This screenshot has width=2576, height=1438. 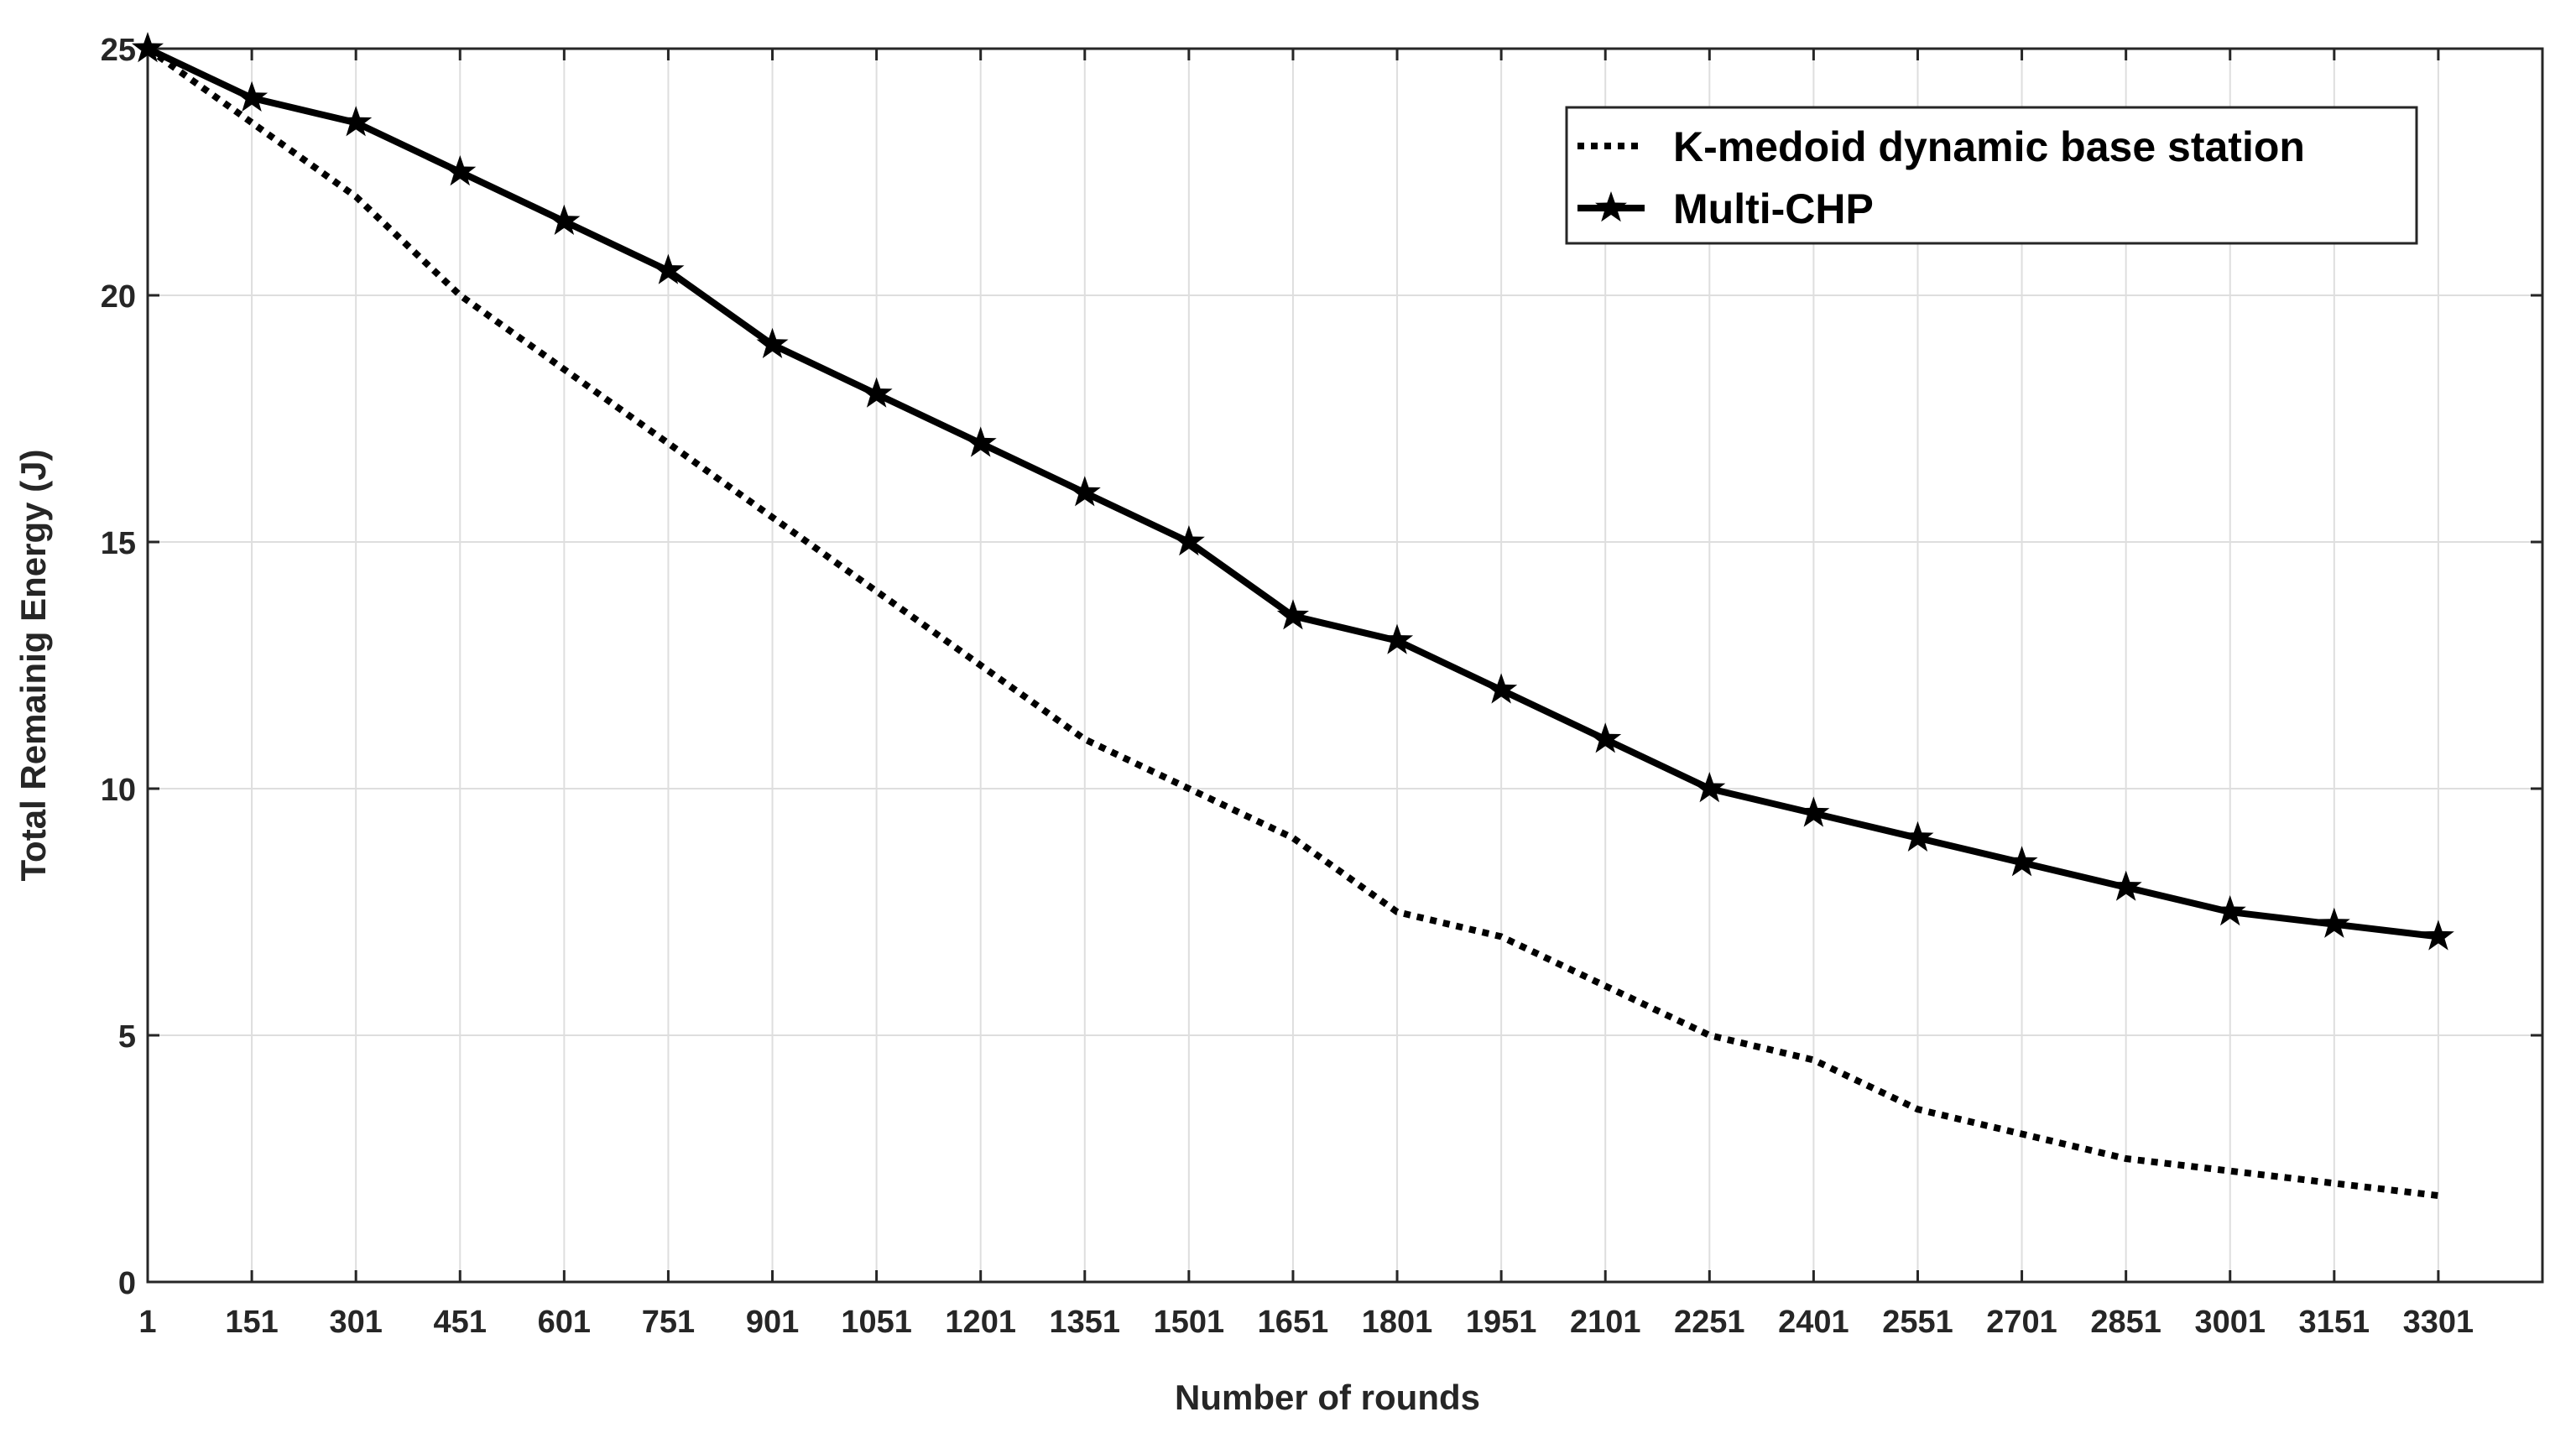 What do you see at coordinates (127, 1037) in the screenshot?
I see `y-tick-label: 5` at bounding box center [127, 1037].